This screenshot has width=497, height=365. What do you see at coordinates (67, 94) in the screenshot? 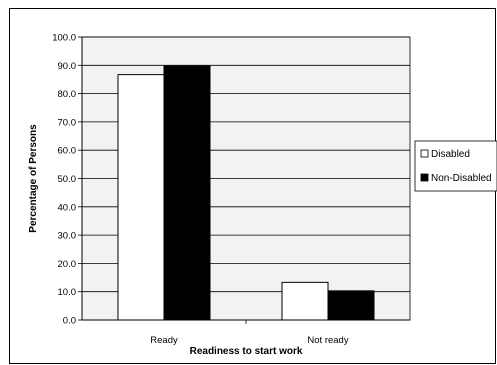
I see `y-tick-label: 80.0` at bounding box center [67, 94].